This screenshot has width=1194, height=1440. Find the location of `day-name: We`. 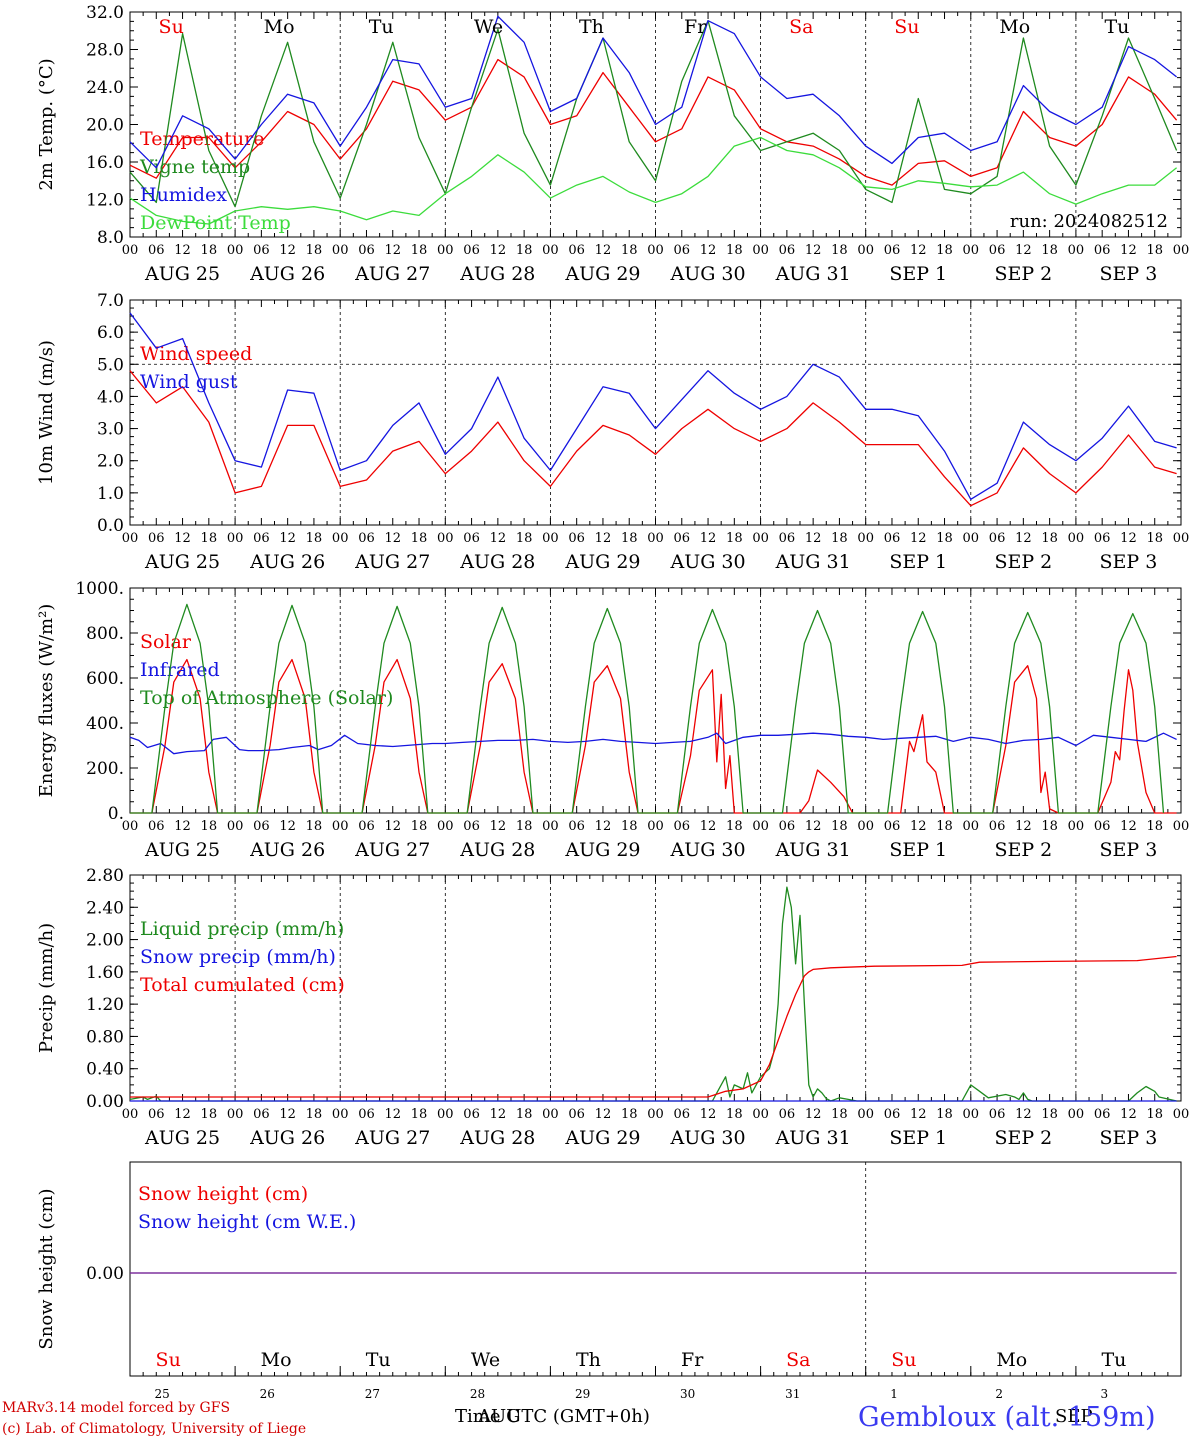

day-name: We is located at coordinates (488, 27).